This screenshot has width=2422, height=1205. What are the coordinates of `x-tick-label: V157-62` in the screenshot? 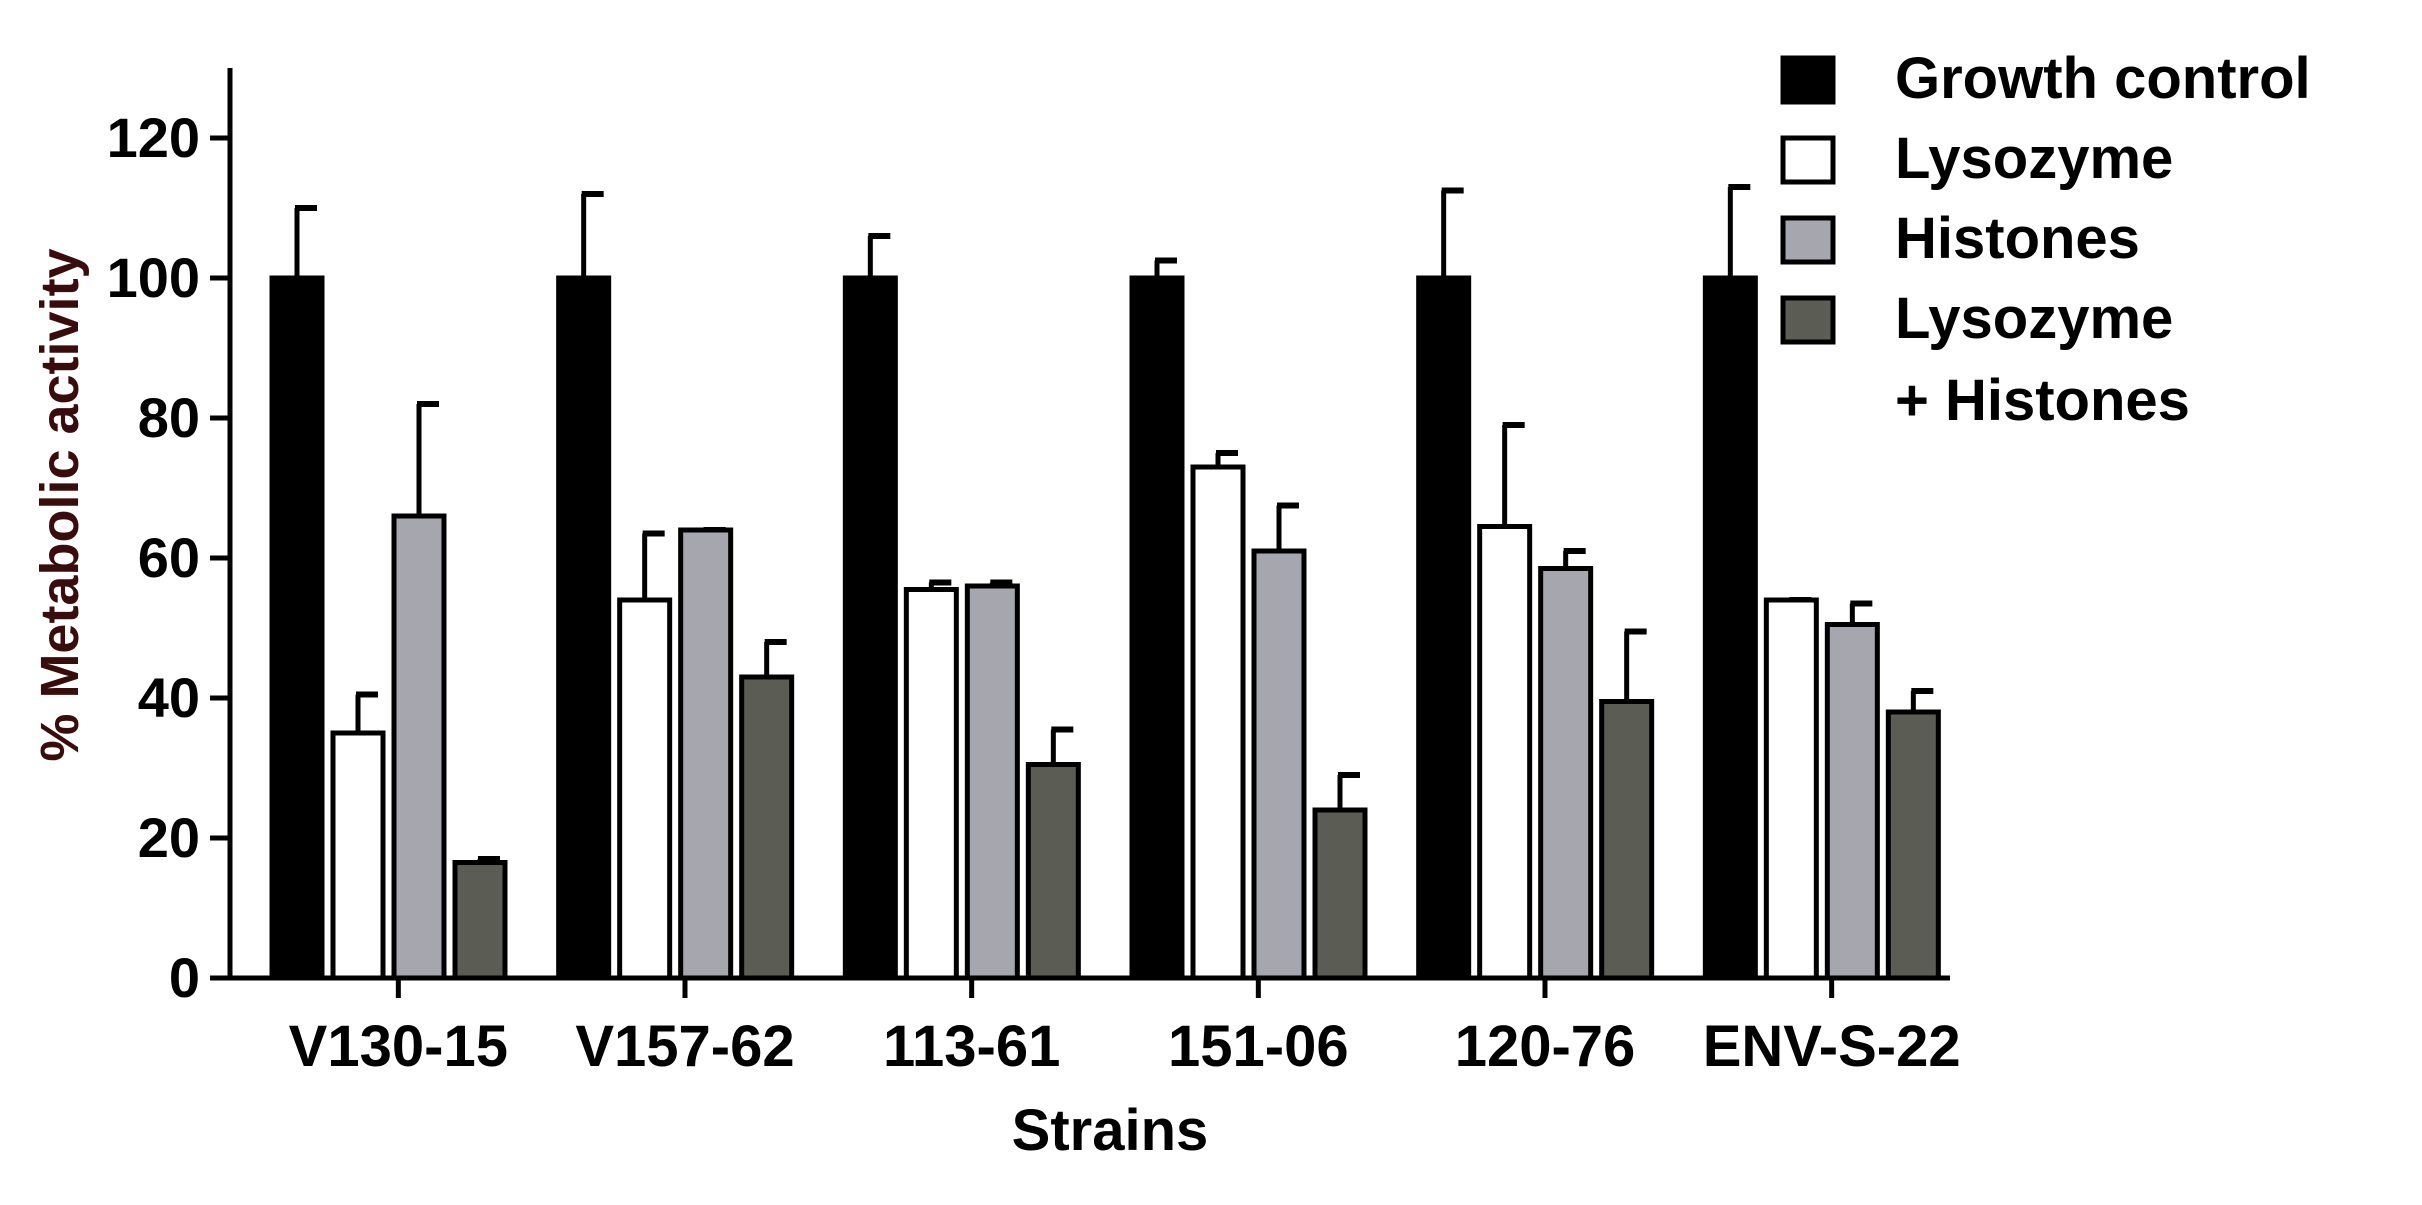 It's located at (684, 1046).